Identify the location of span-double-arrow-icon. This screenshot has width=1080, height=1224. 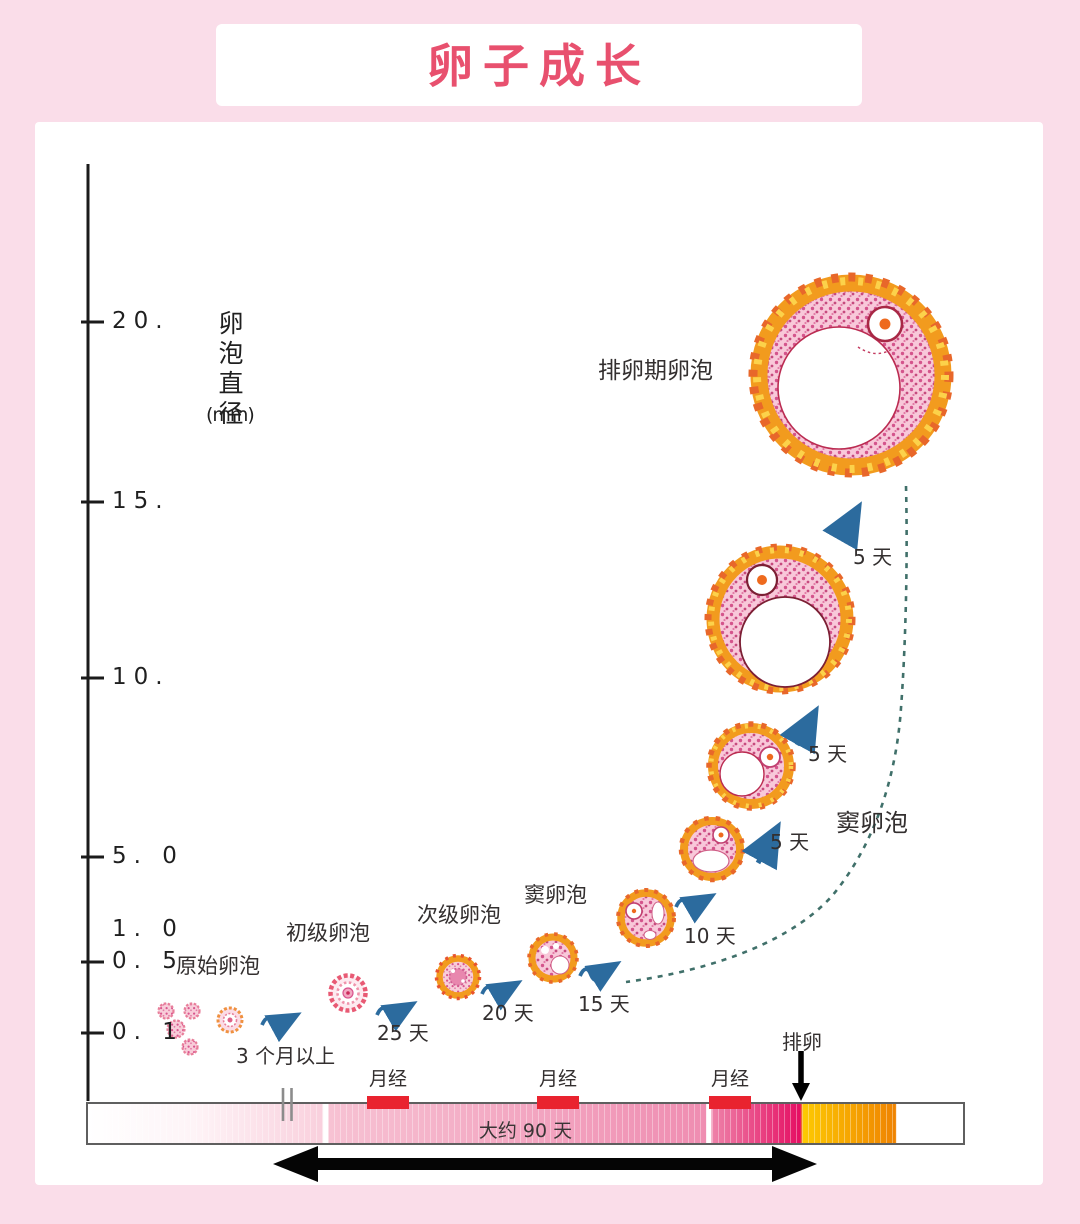
(545, 1164).